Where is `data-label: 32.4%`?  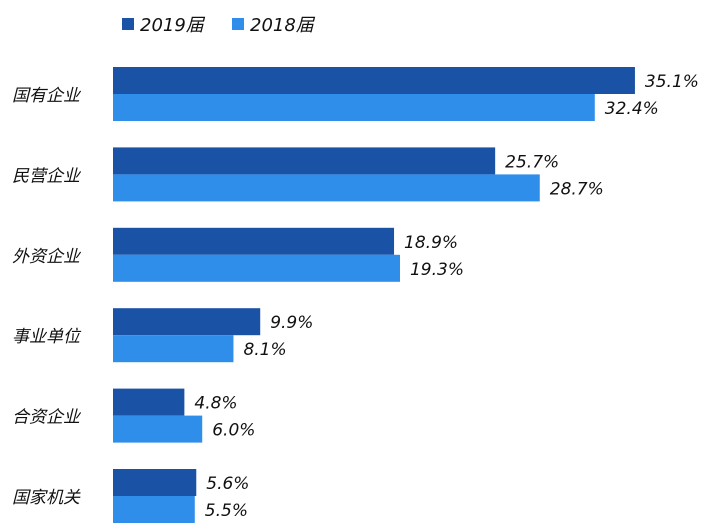 data-label: 32.4% is located at coordinates (632, 109).